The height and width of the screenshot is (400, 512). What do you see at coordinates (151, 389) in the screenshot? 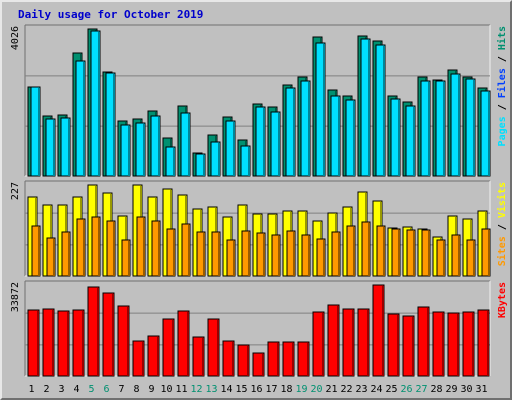
I see `x-tick-label: 9` at bounding box center [151, 389].